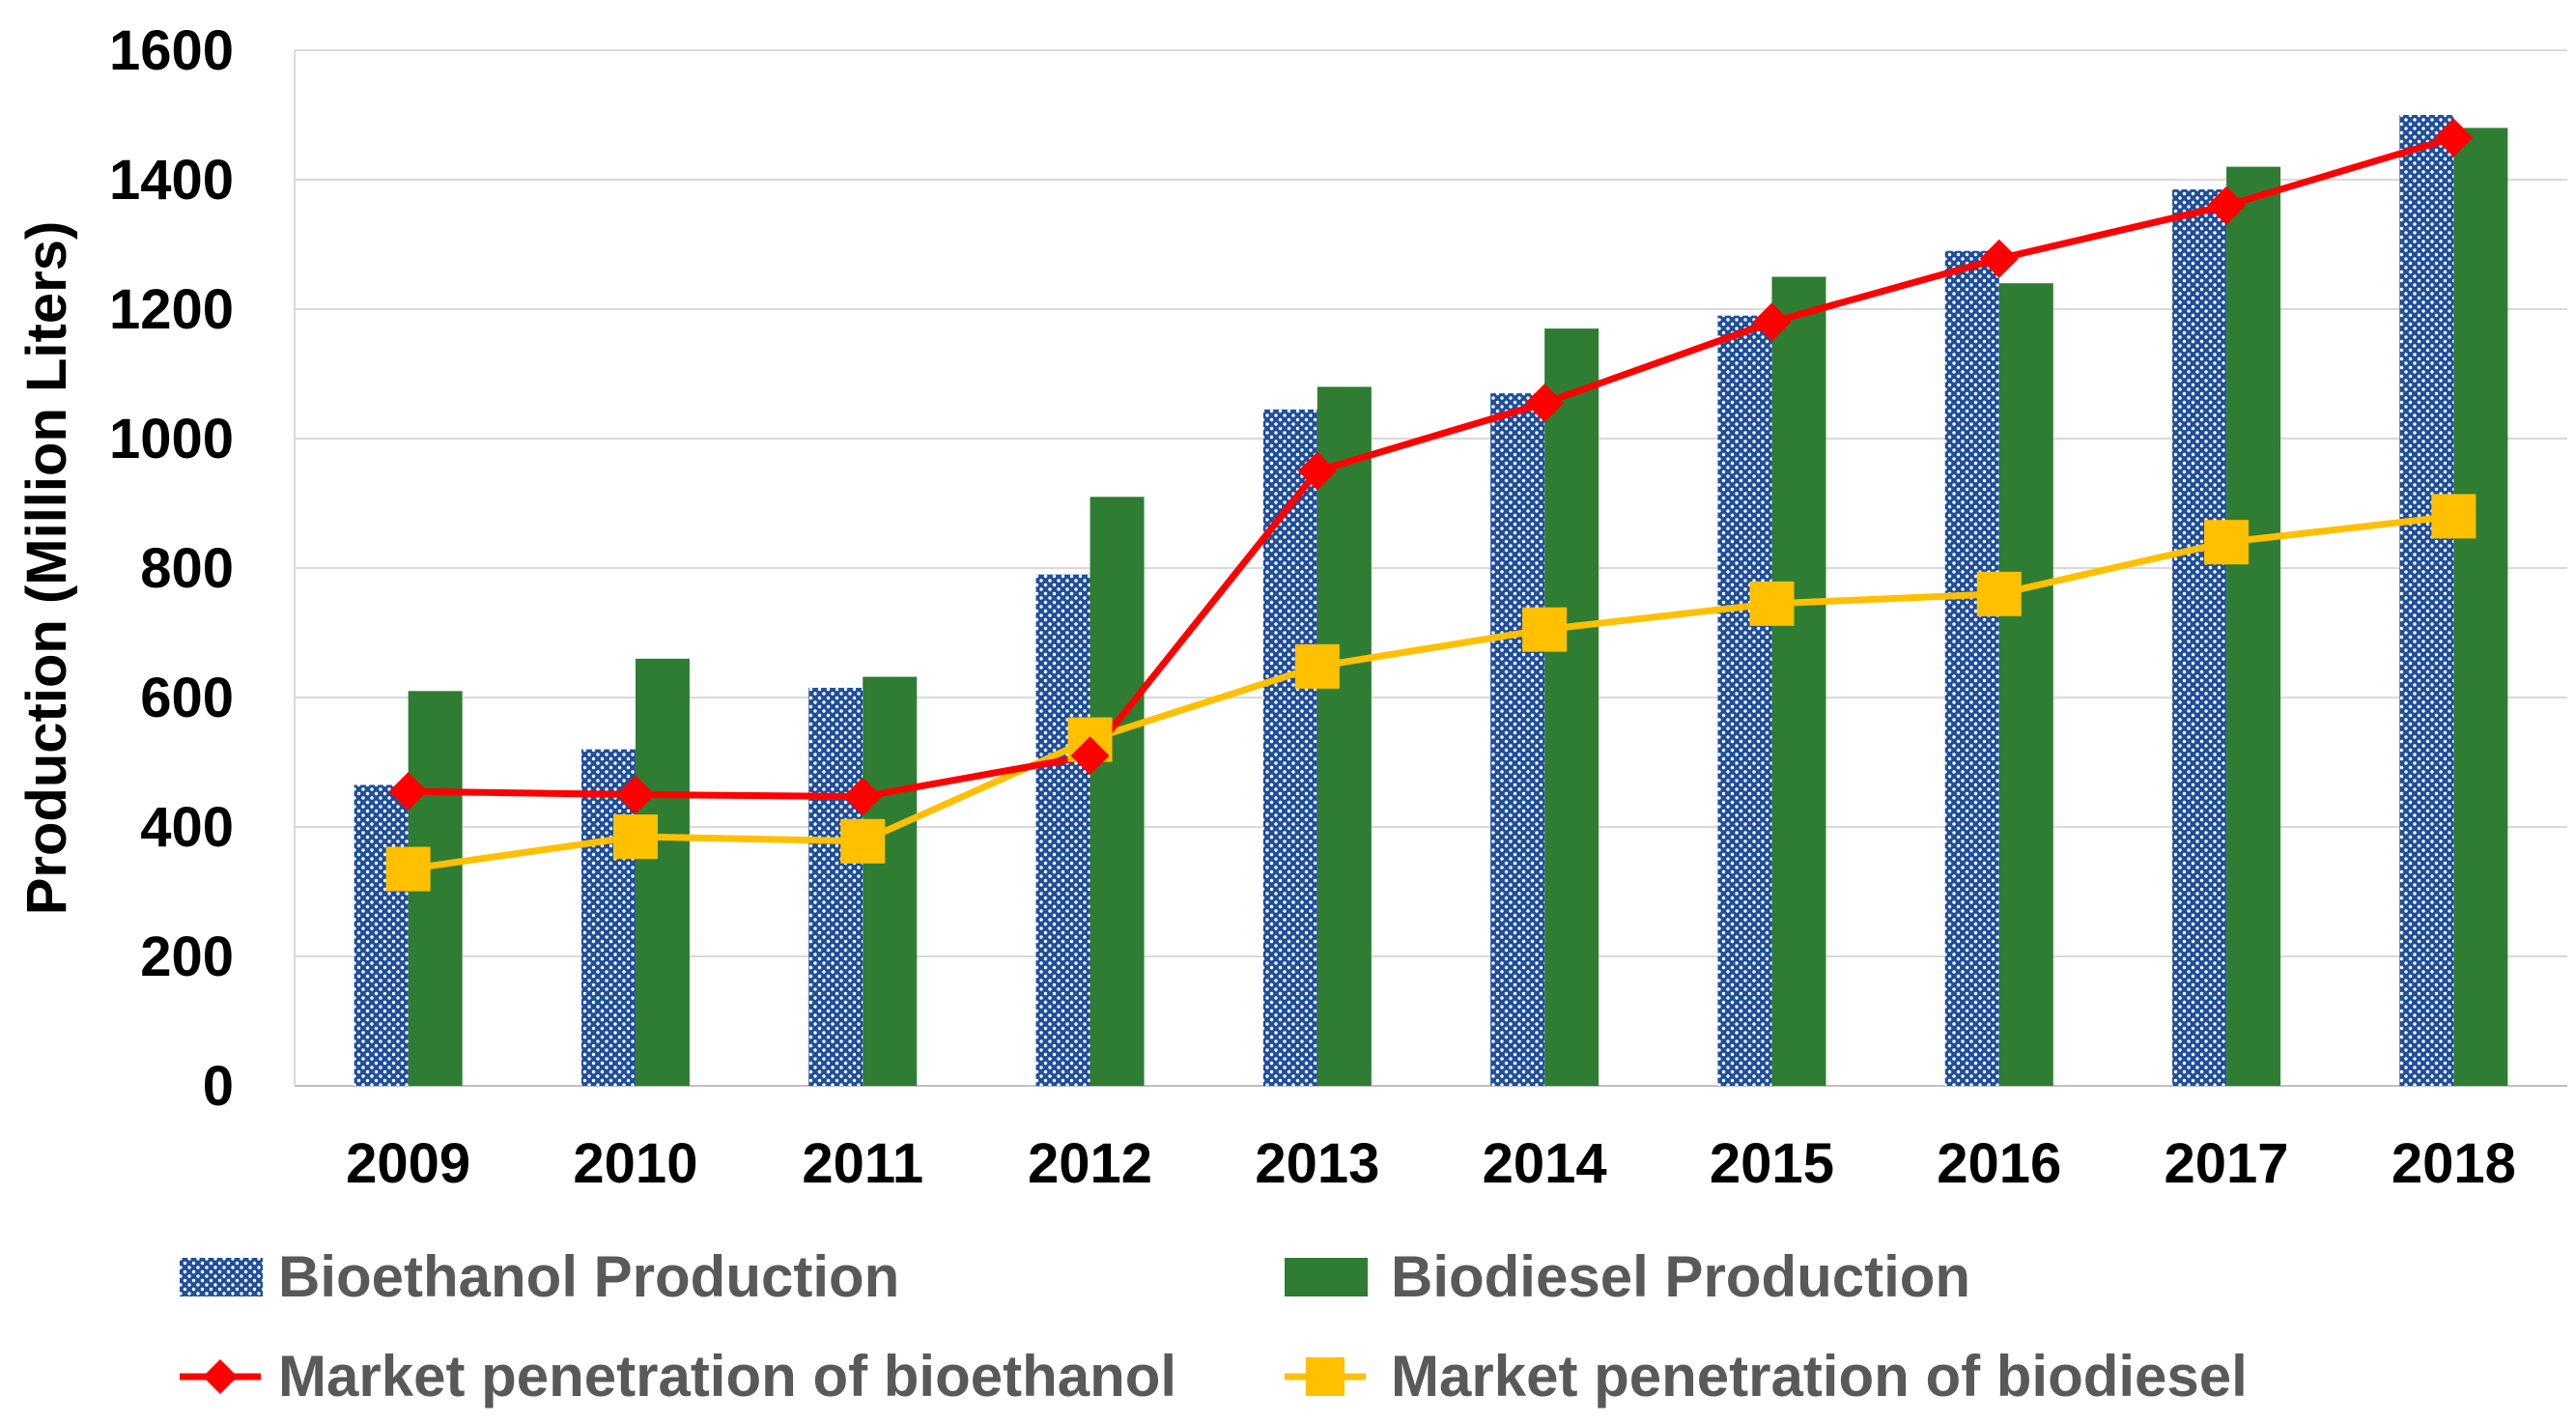 The height and width of the screenshot is (1424, 2576). I want to click on y-tick-label: 1600, so click(171, 51).